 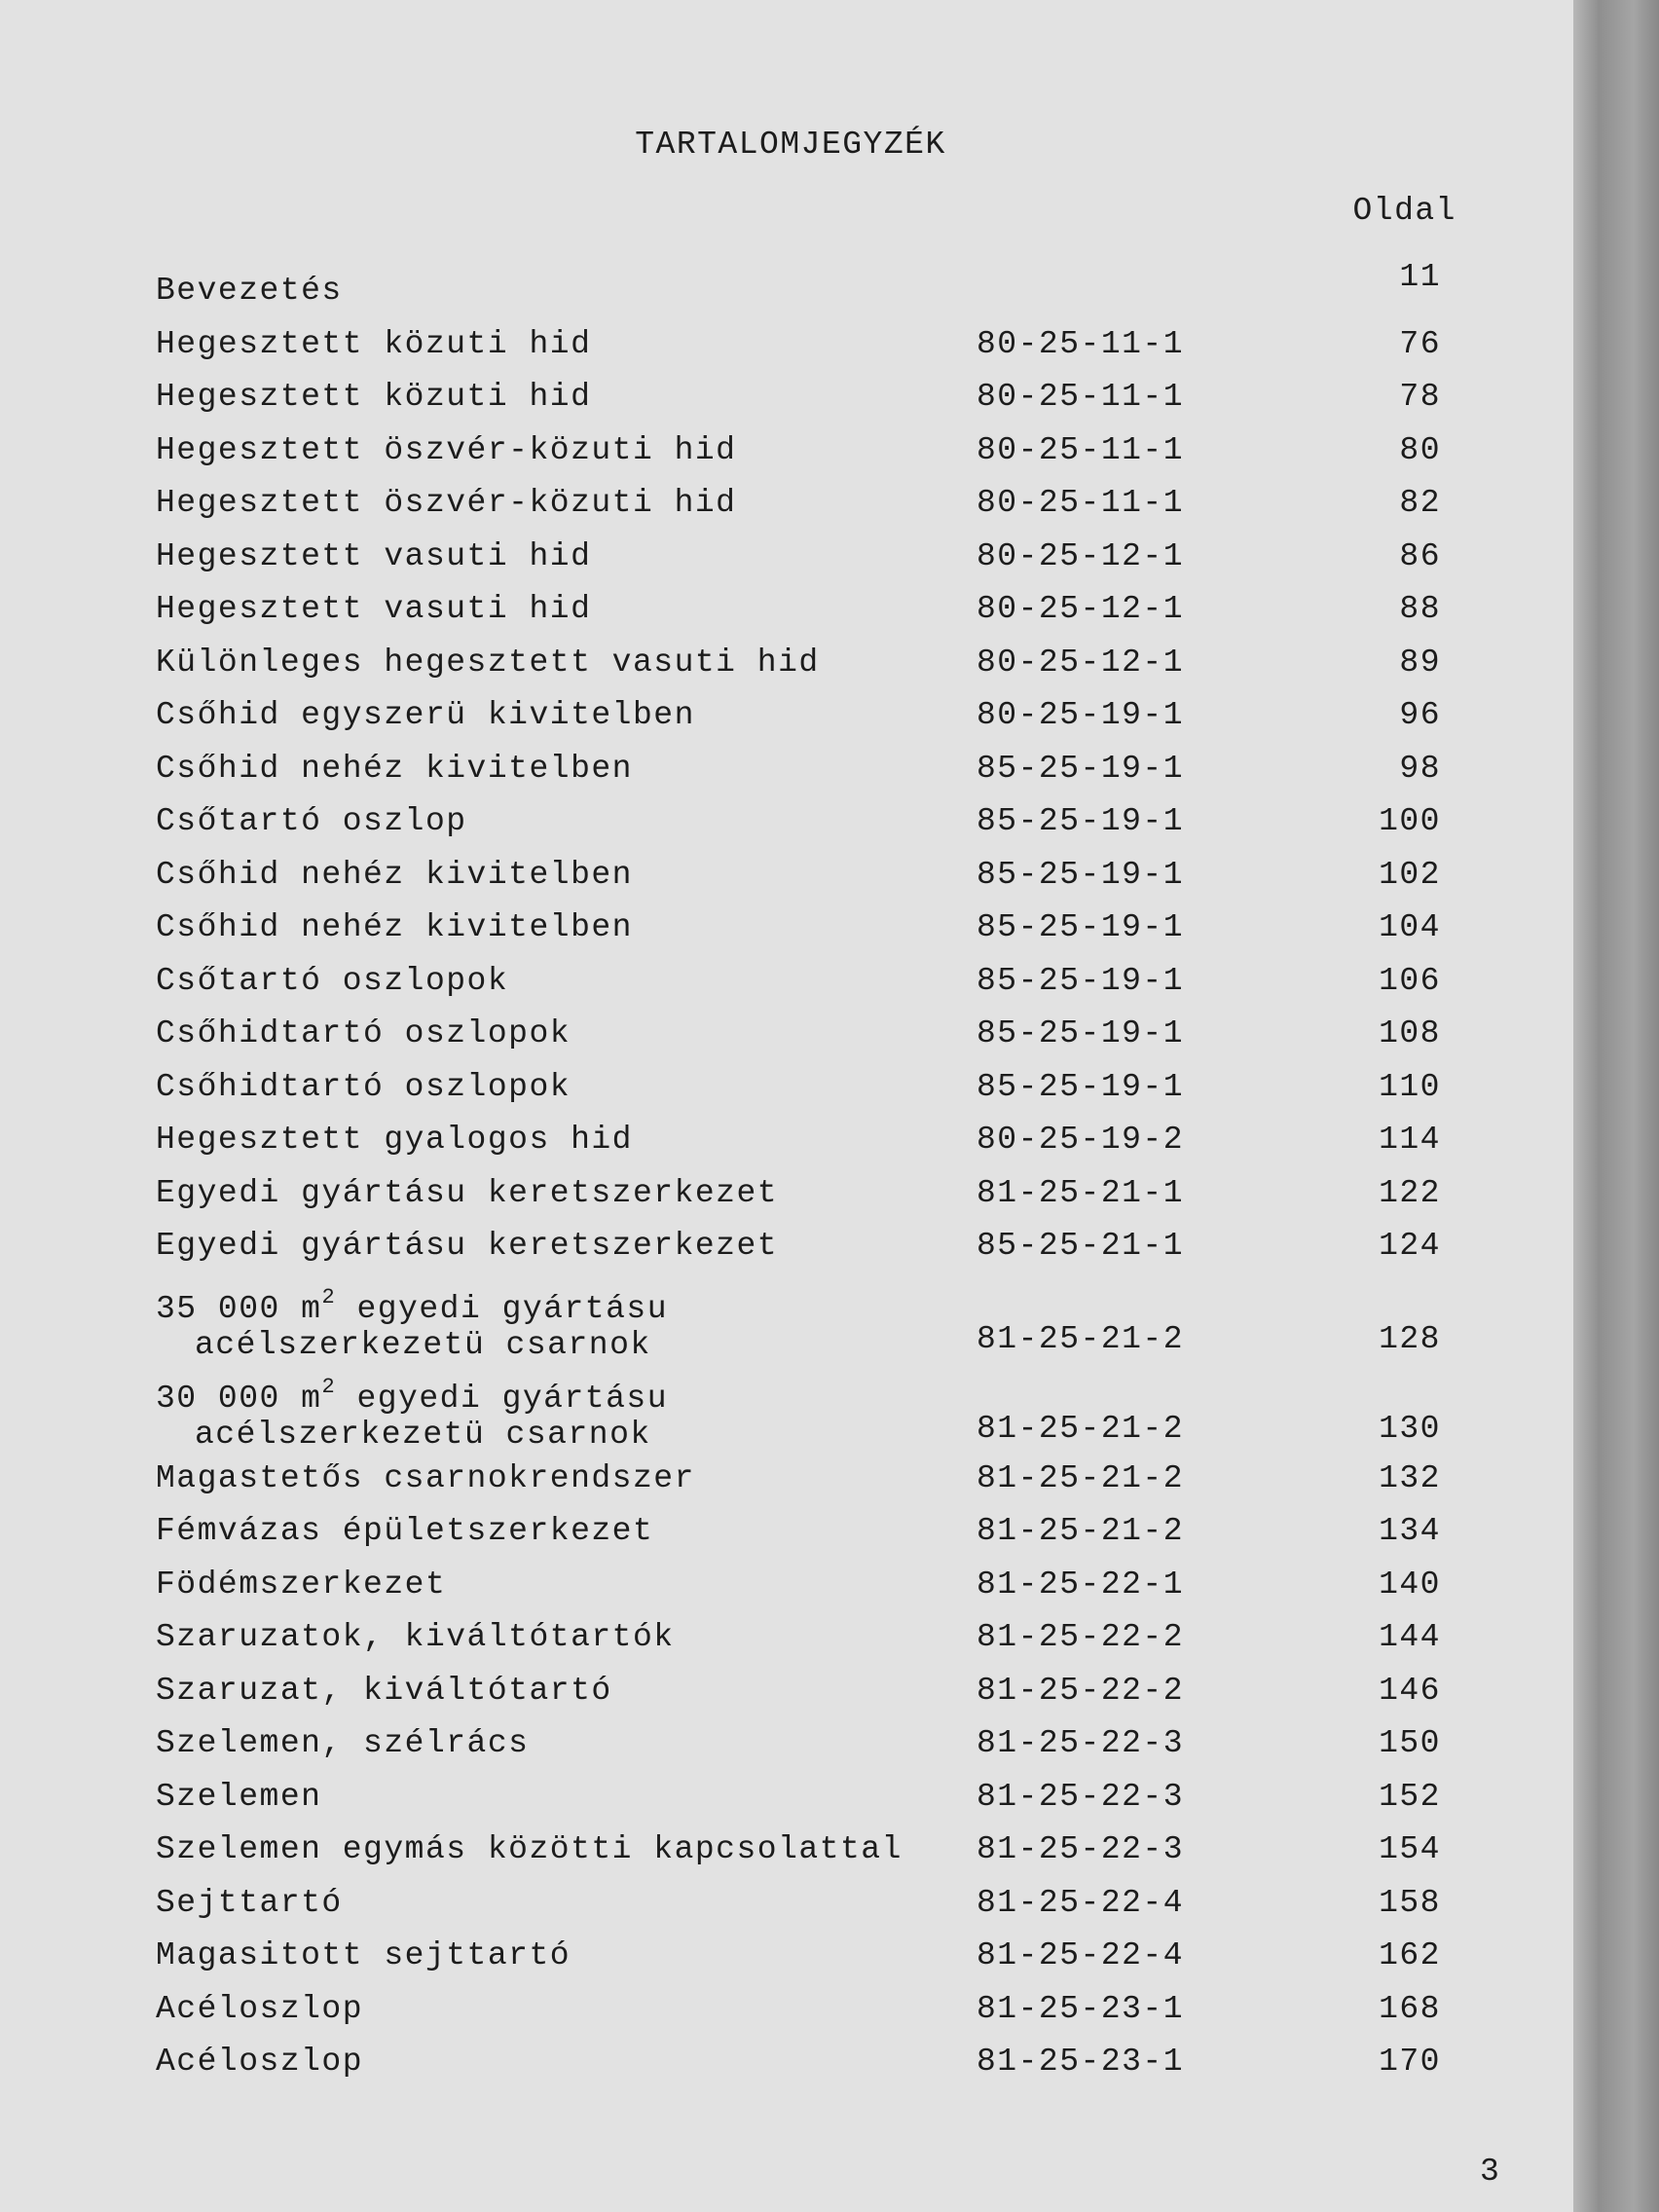 What do you see at coordinates (1410, 1902) in the screenshot?
I see `entry-page: 158` at bounding box center [1410, 1902].